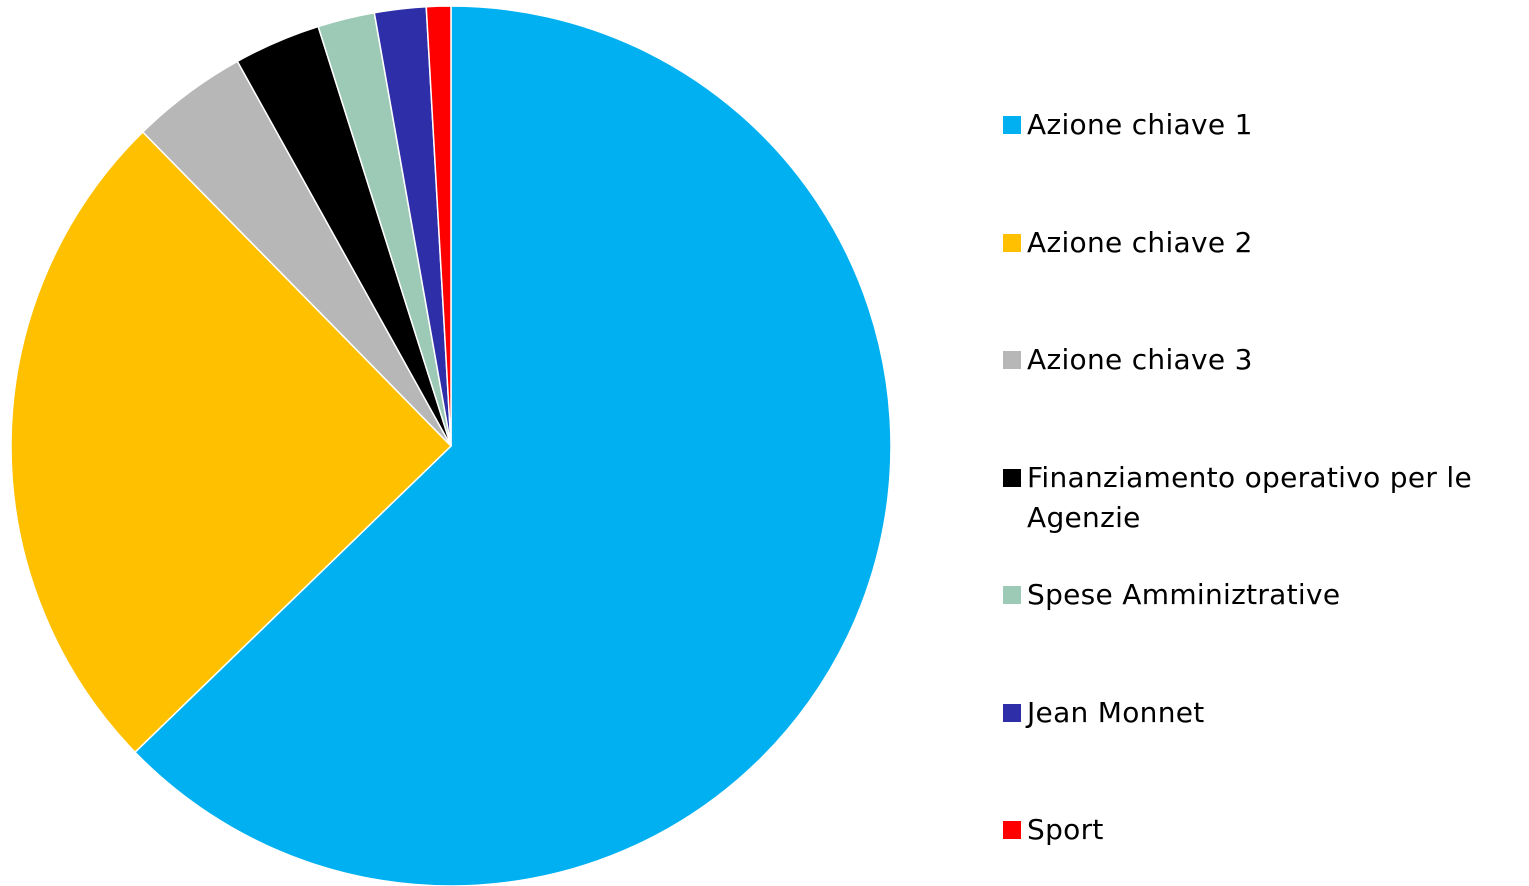  What do you see at coordinates (1140, 242) in the screenshot?
I see `legend-label: Azione chiave 2` at bounding box center [1140, 242].